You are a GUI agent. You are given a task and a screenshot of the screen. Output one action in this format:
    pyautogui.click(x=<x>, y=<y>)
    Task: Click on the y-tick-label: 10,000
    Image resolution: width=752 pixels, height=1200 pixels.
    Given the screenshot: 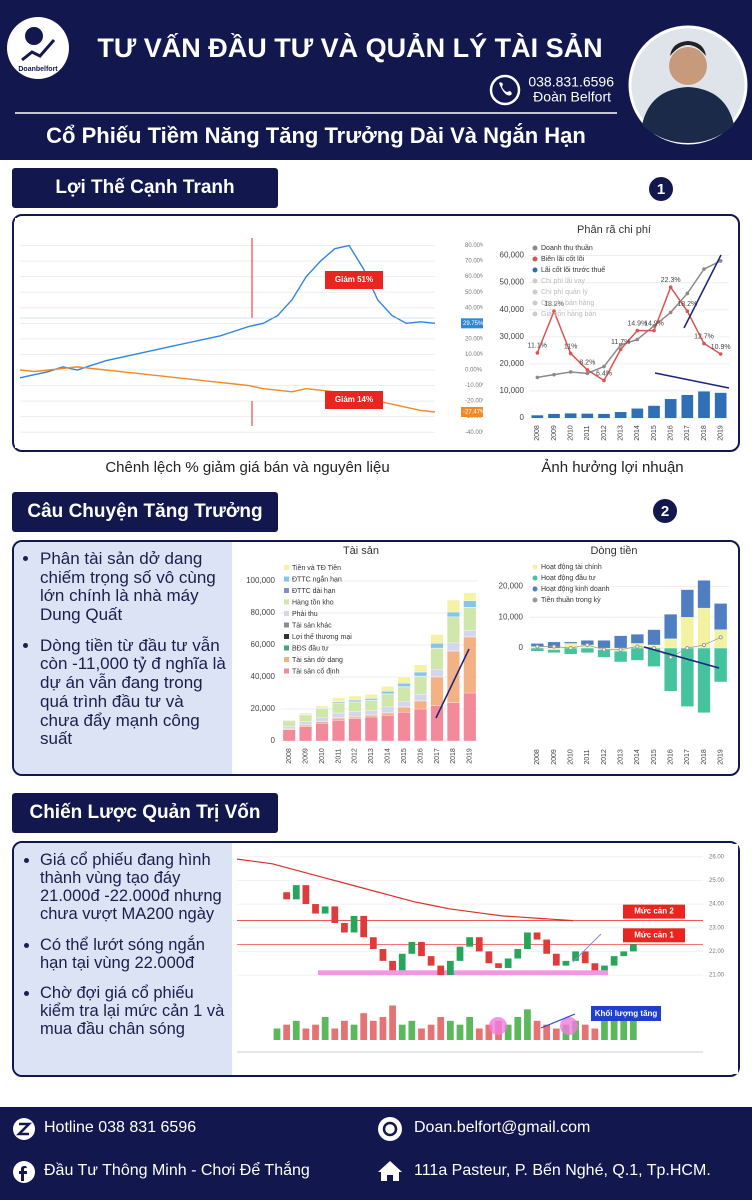 What is the action you would take?
    pyautogui.click(x=511, y=616)
    